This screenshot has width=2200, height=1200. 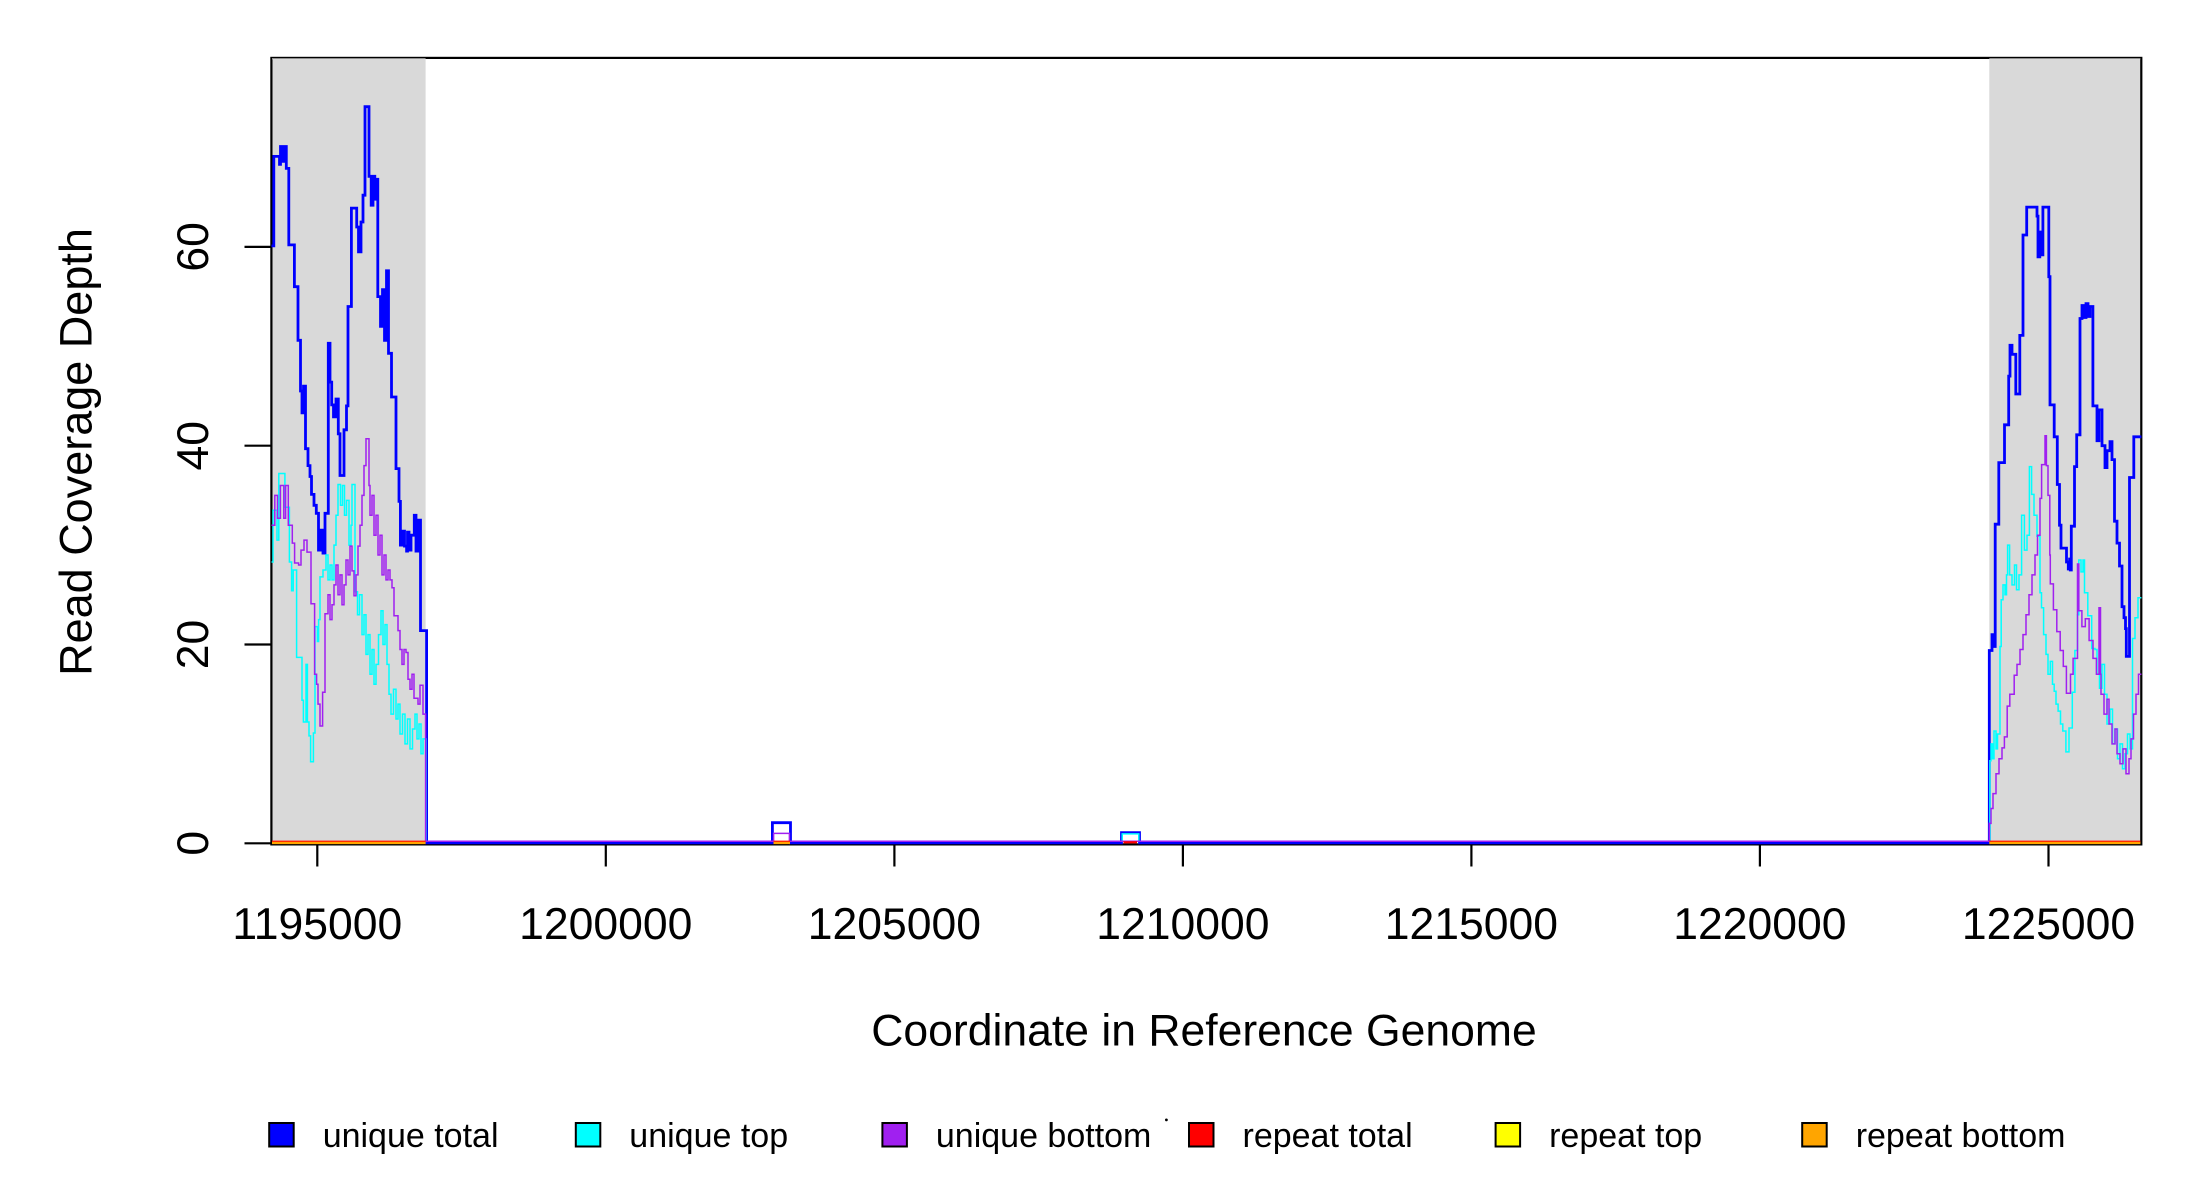 What do you see at coordinates (1961, 1136) in the screenshot?
I see `svg-text: repeat bottom` at bounding box center [1961, 1136].